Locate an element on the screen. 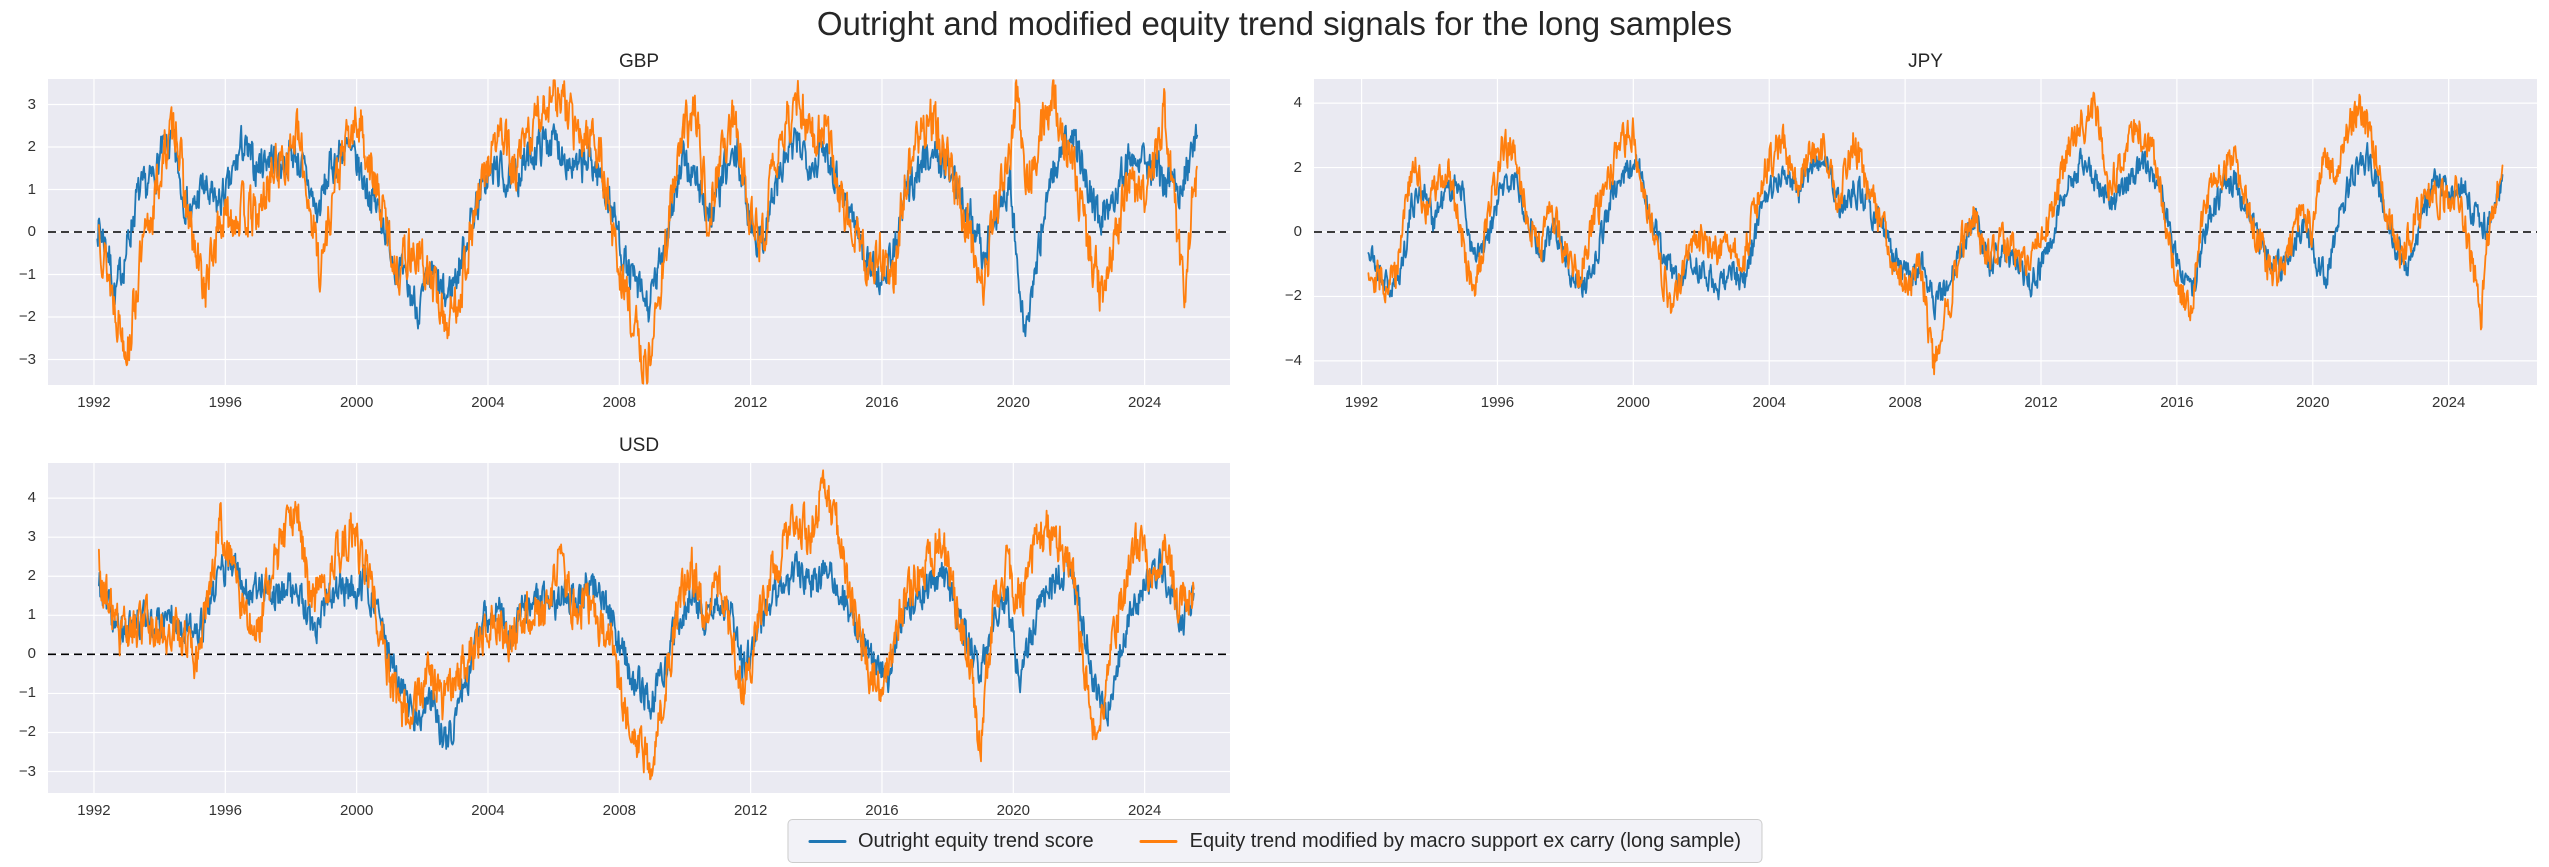 This screenshot has width=2549, height=867. y-tick-label: −4 is located at coordinates (1293, 360).